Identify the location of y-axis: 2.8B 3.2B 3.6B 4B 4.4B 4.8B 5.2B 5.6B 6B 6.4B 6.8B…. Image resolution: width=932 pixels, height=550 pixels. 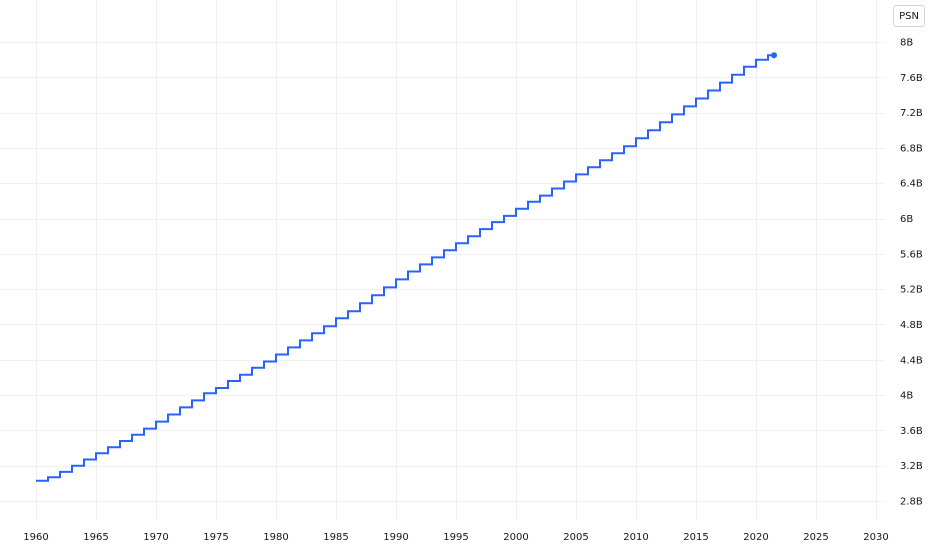
(911, 273).